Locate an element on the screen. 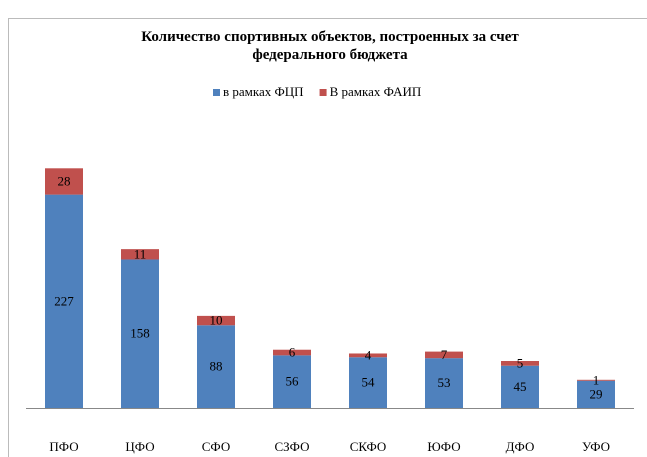  x-tick-label: СКФО is located at coordinates (368, 446).